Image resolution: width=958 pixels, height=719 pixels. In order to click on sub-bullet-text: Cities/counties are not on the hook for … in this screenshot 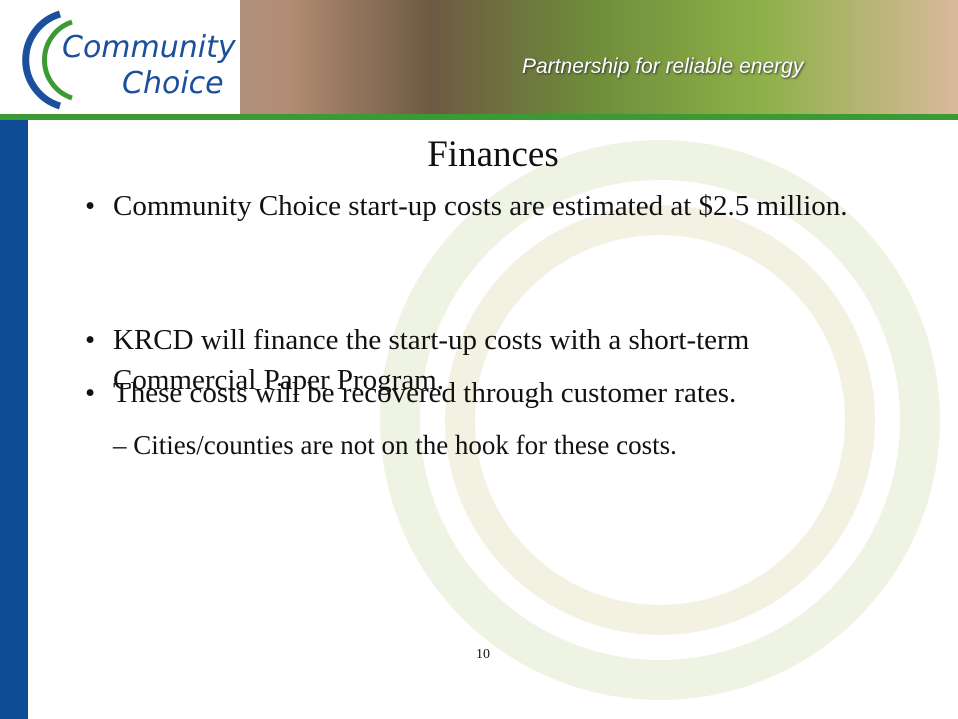, I will do `click(405, 445)`.